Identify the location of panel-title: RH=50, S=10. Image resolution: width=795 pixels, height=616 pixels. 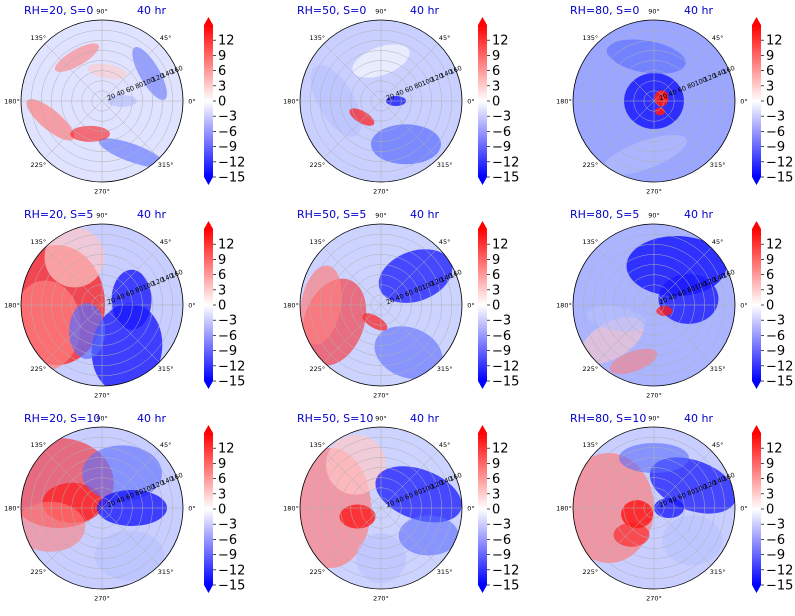
(335, 418).